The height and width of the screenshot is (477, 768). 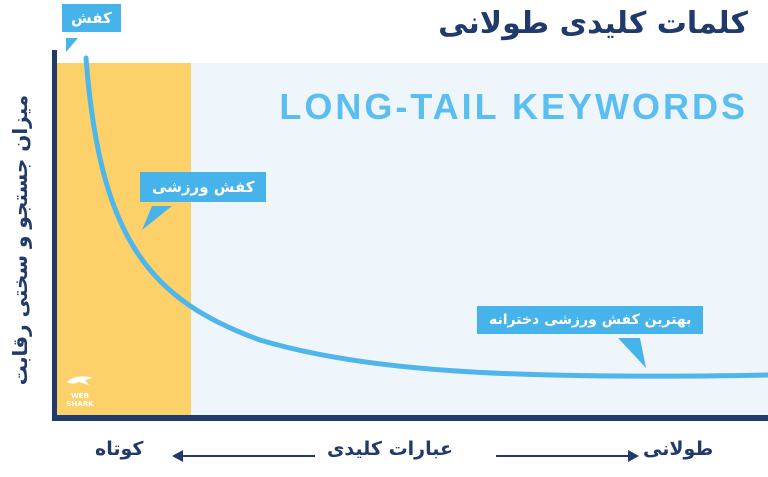 I want to click on x-axis-long-label: طولانی, so click(x=678, y=449).